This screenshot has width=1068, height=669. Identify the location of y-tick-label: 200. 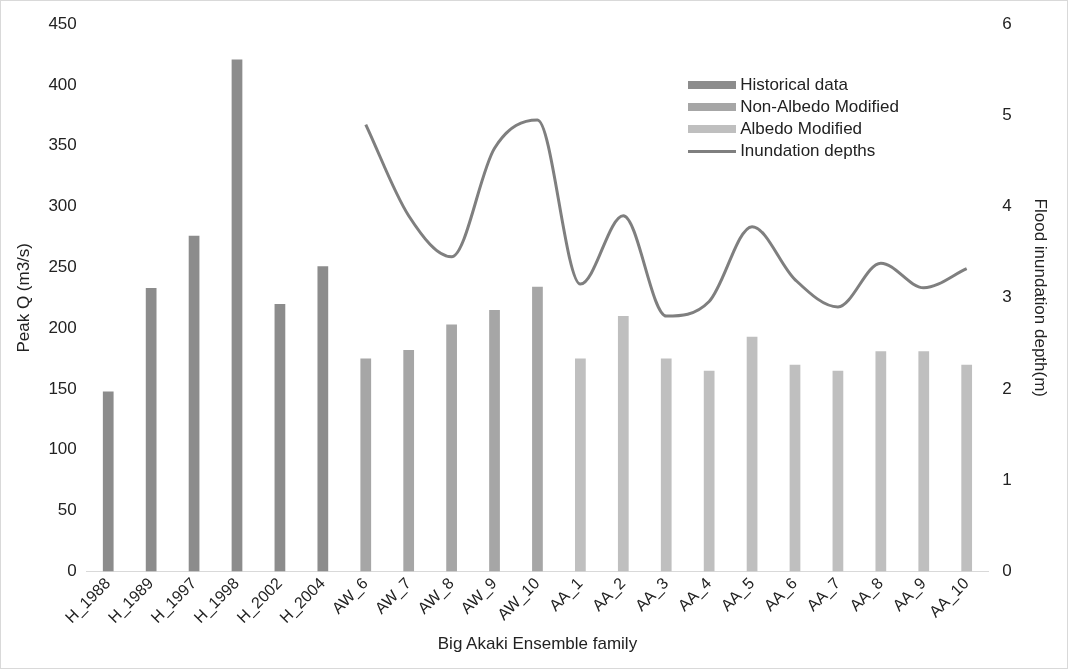
(62, 327).